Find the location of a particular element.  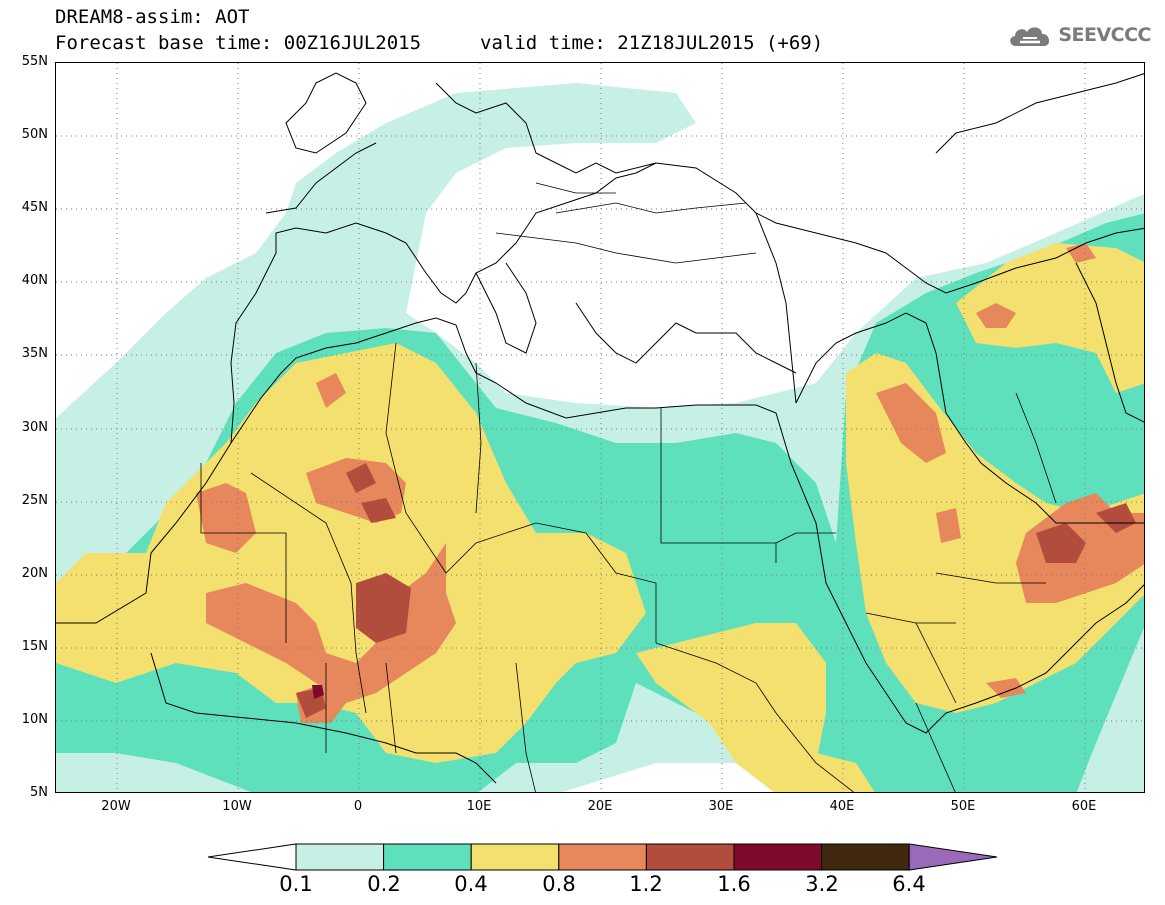

logo-text: SEEVCCC is located at coordinates (1104, 35).